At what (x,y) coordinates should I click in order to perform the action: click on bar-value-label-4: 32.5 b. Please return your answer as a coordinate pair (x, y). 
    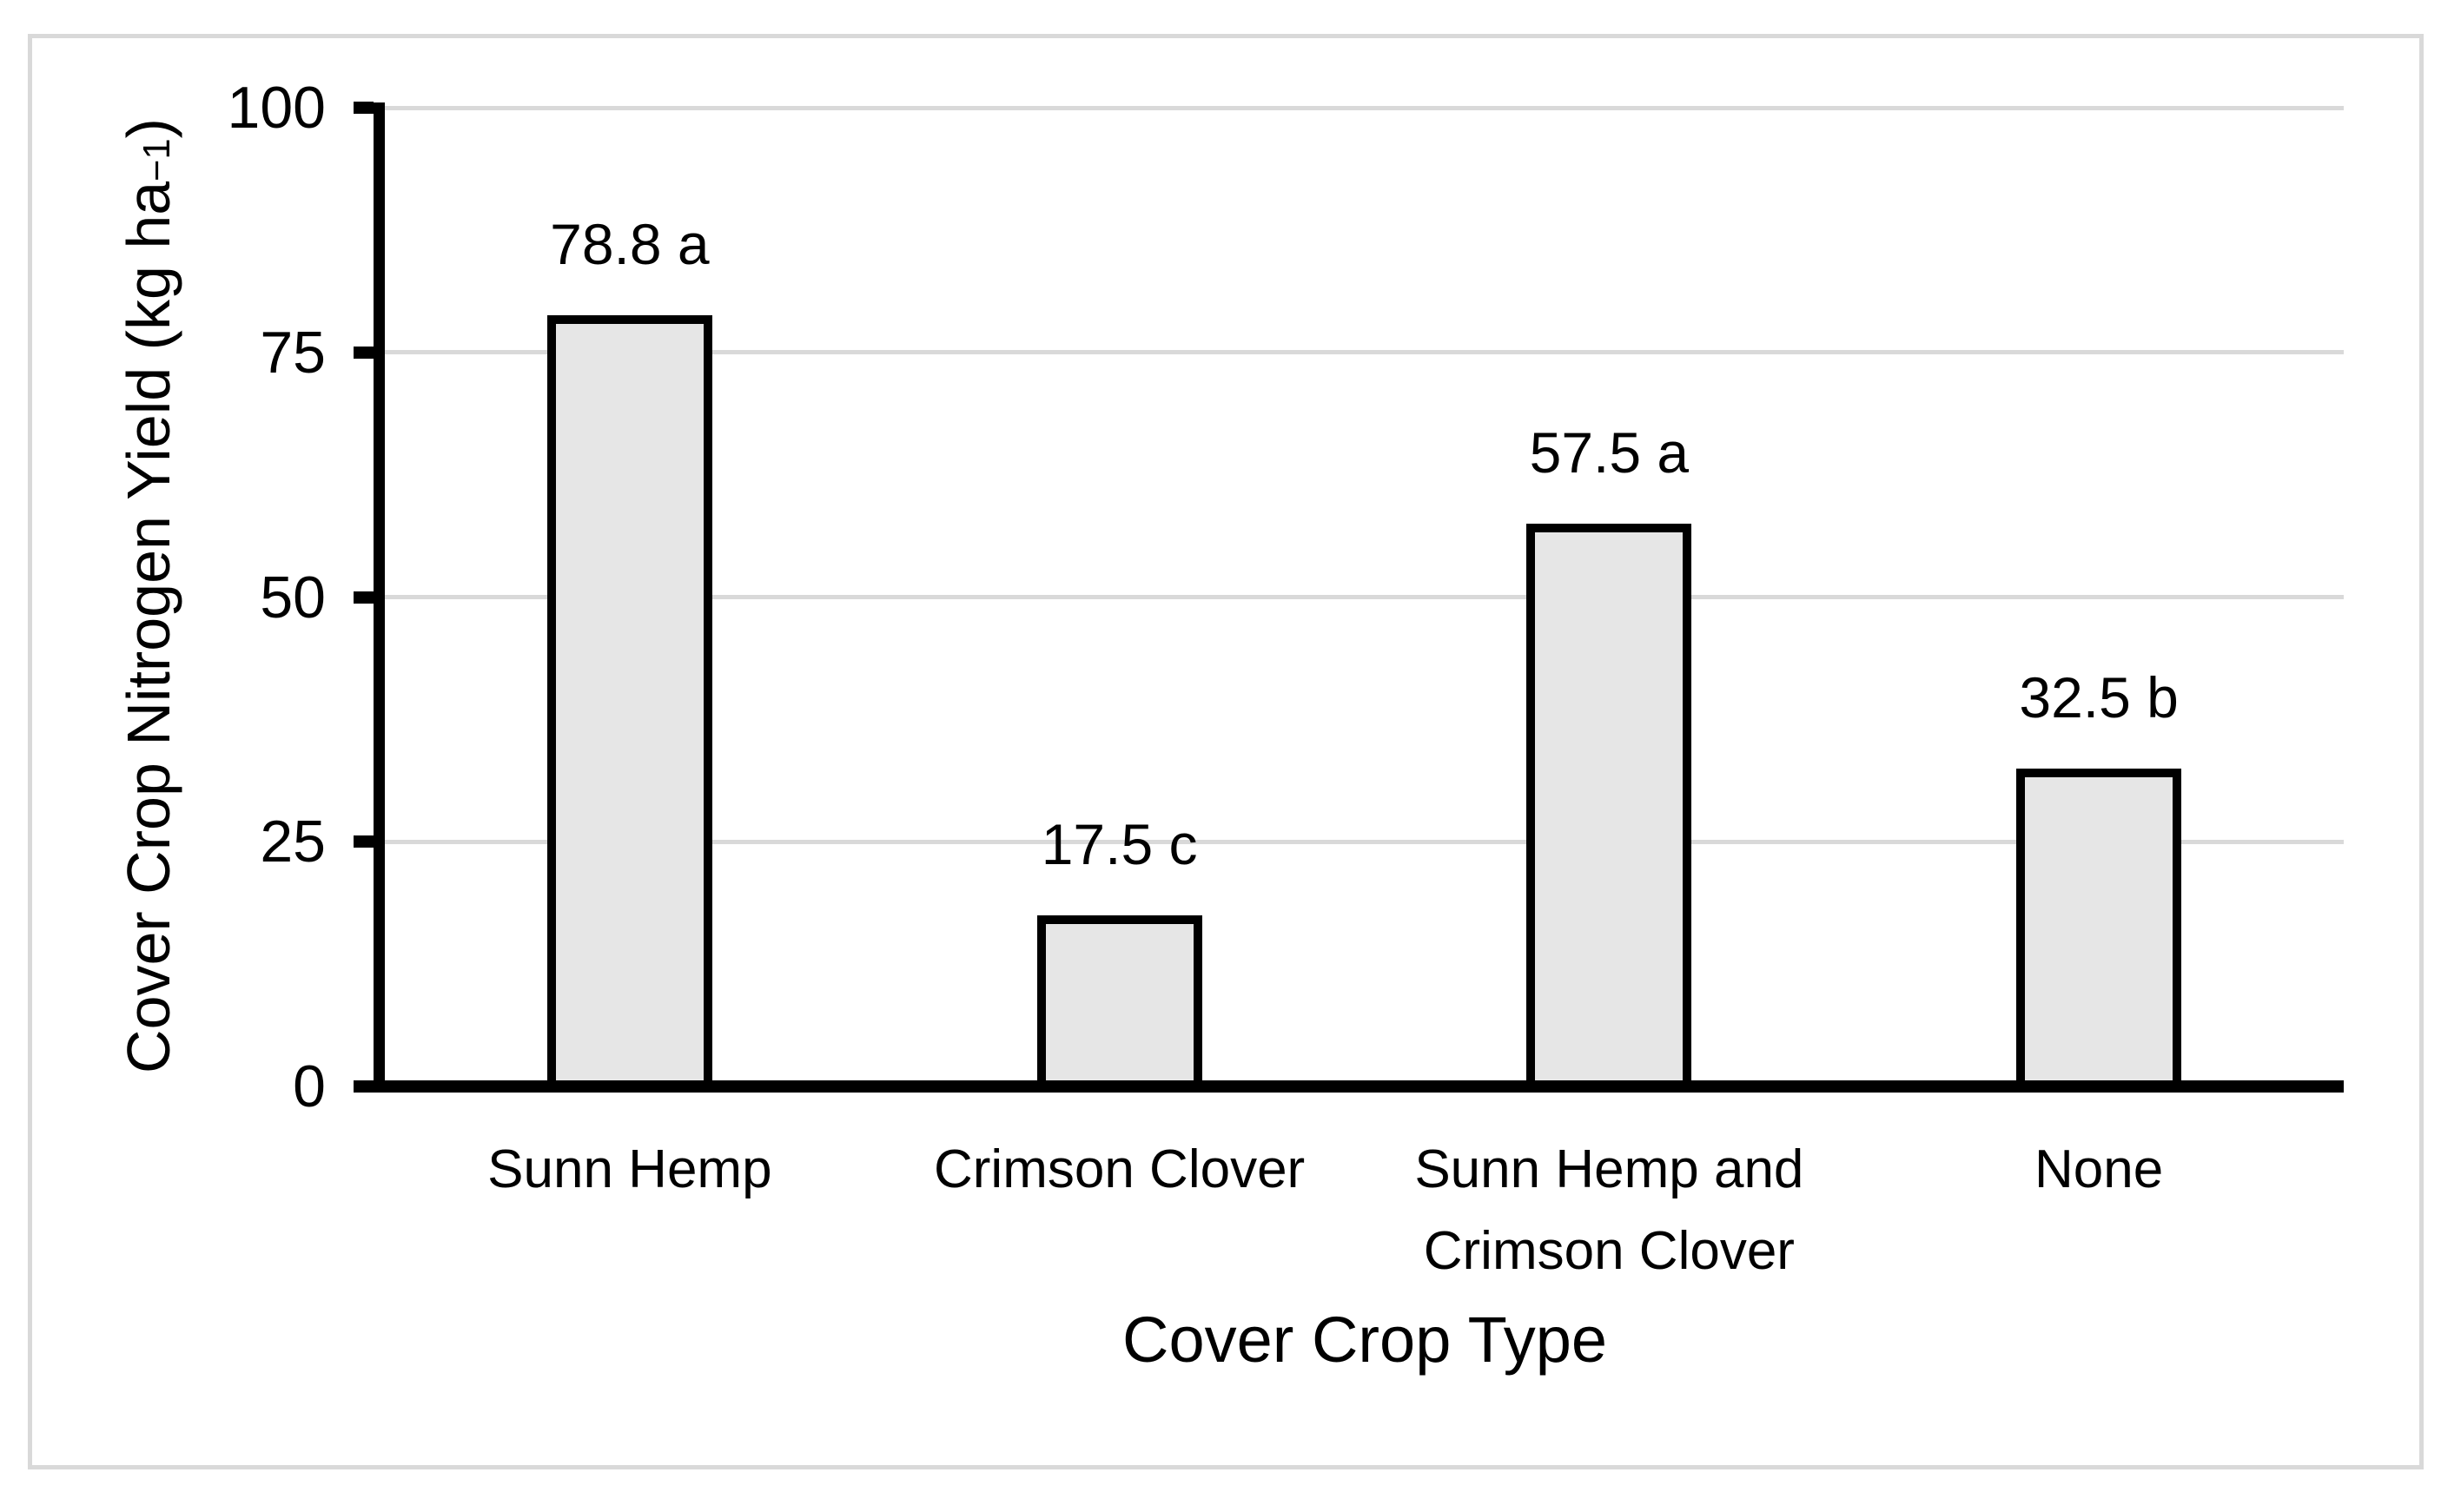
    Looking at the image, I should click on (2099, 697).